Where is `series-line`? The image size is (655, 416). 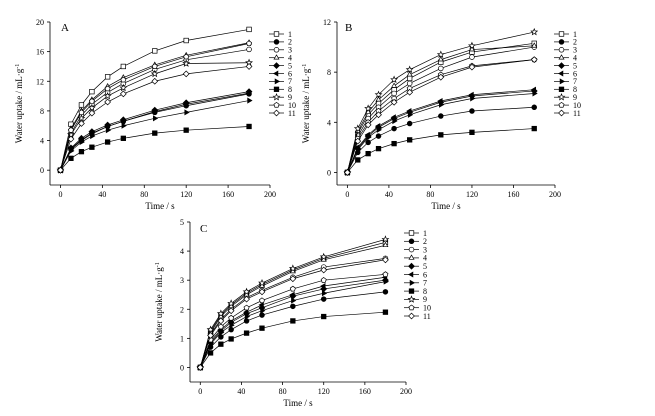
series-line is located at coordinates (292, 329).